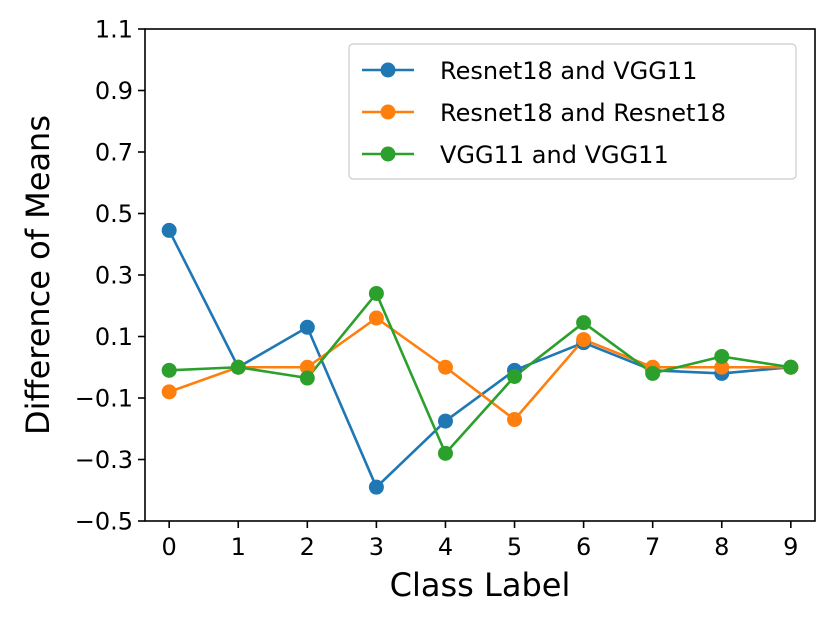 The image size is (830, 623). I want to click on y-axis-title: Difference of Means, so click(38, 275).